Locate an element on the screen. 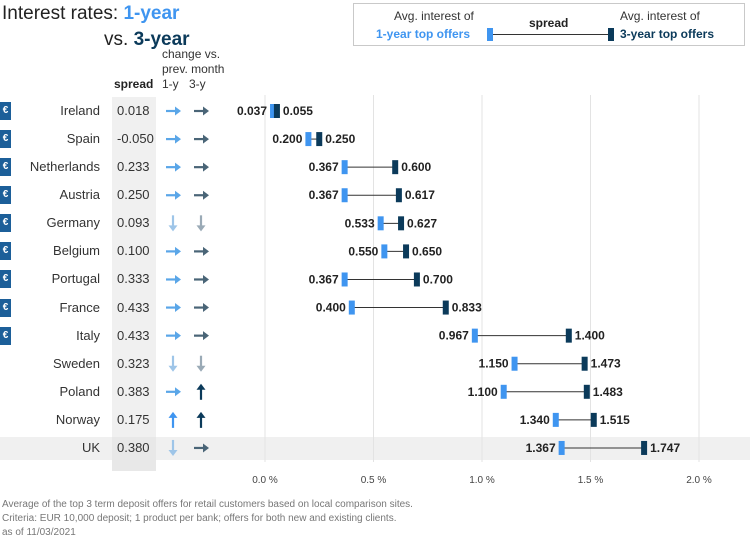  spread-value: 0.100 is located at coordinates (133, 251).